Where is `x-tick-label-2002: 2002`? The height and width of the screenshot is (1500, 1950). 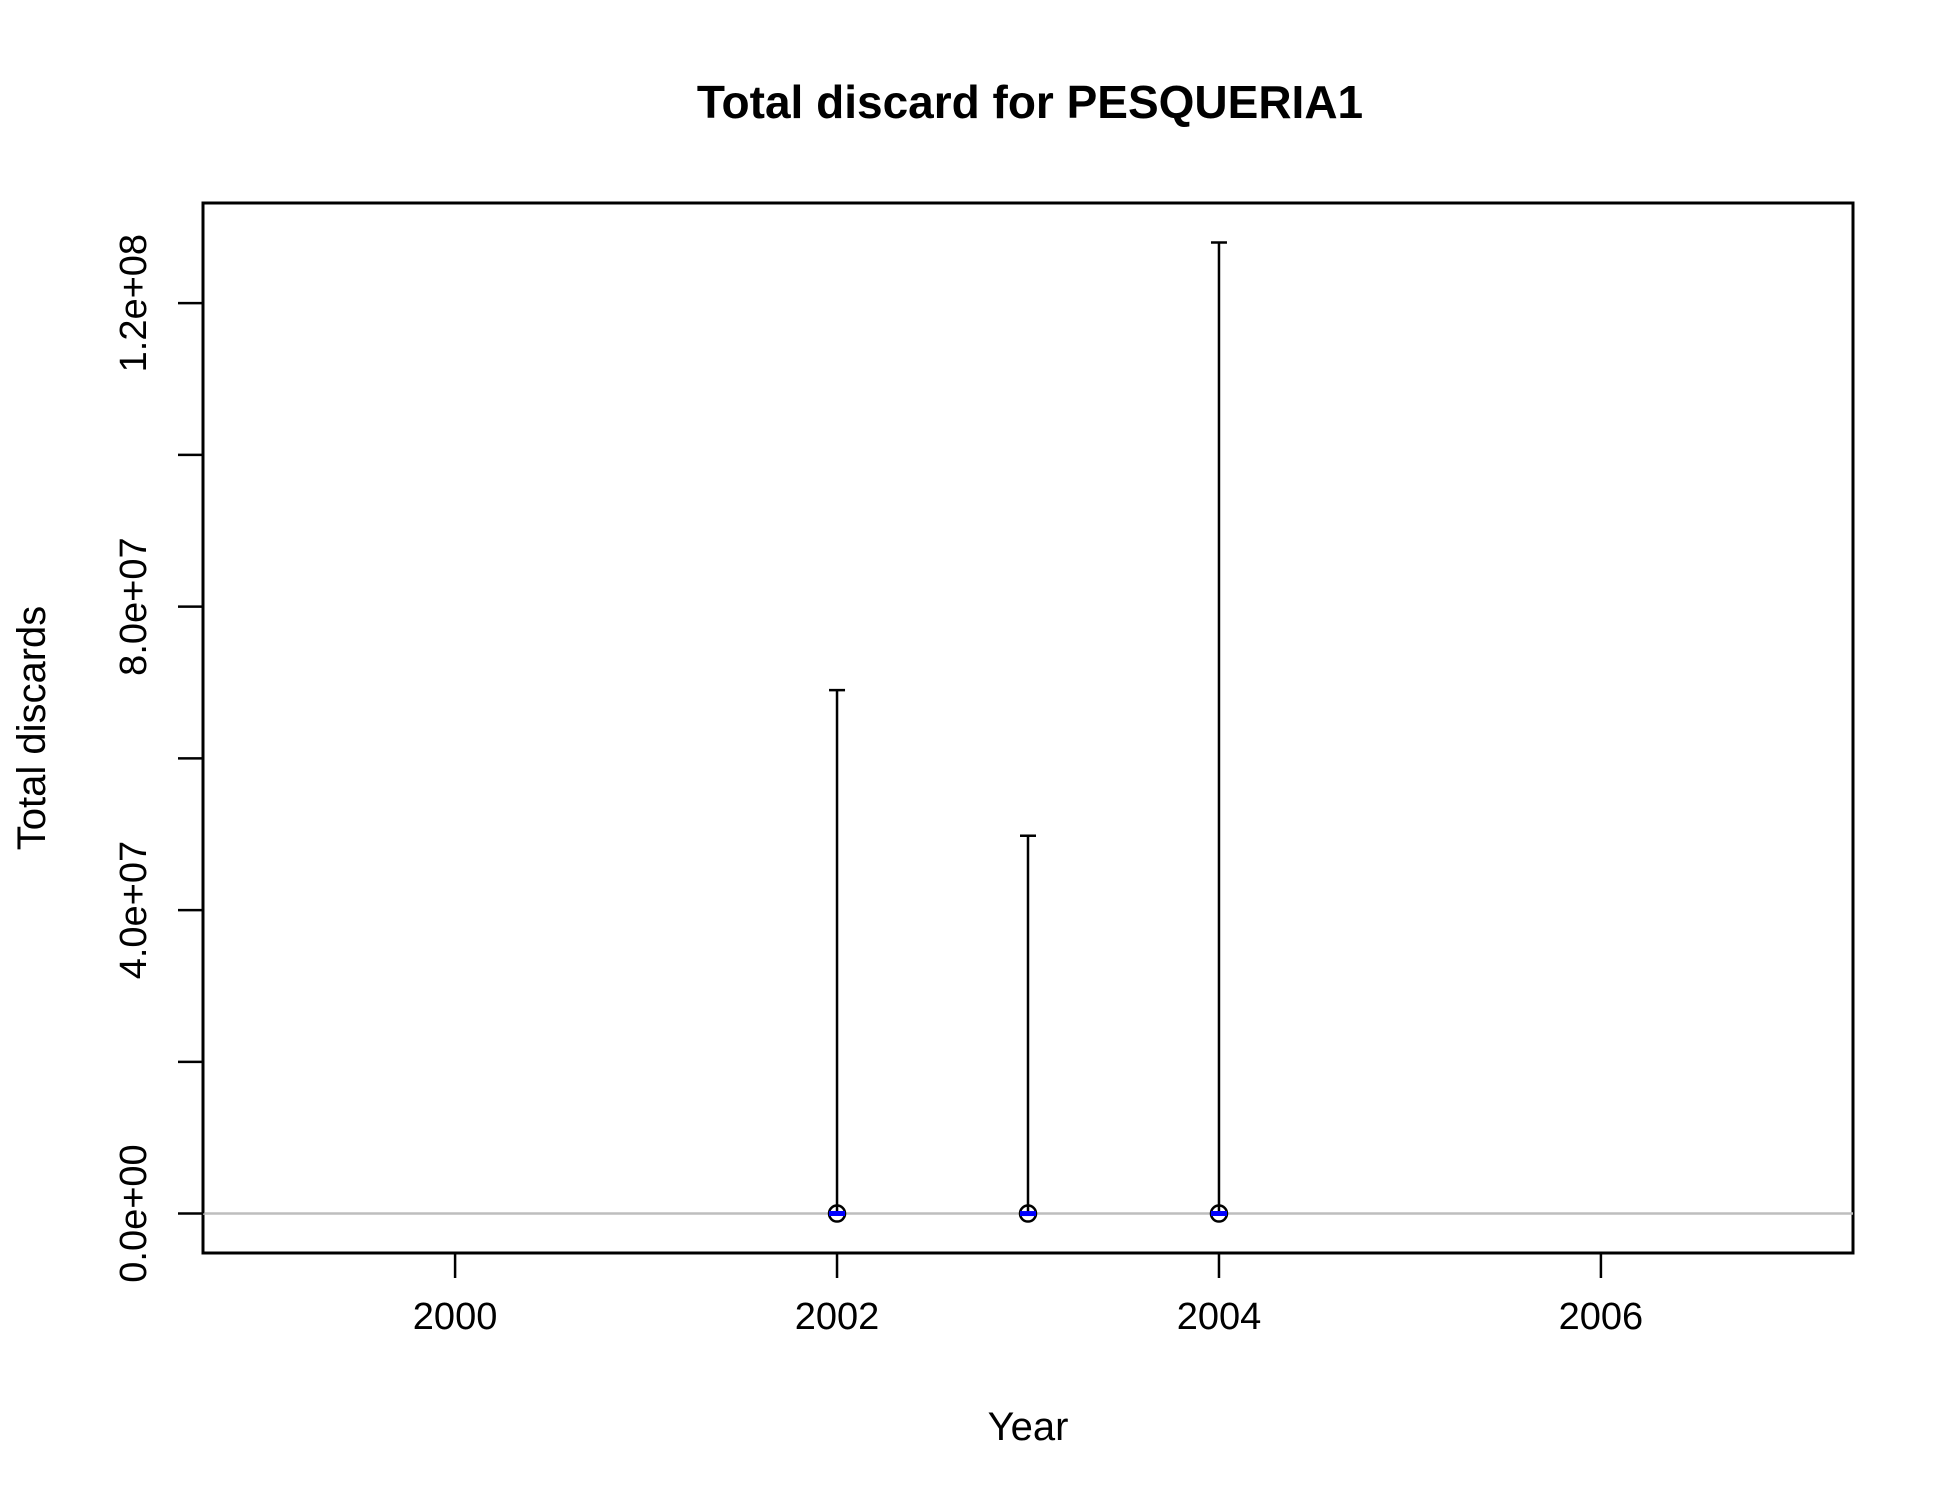 x-tick-label-2002: 2002 is located at coordinates (837, 1317).